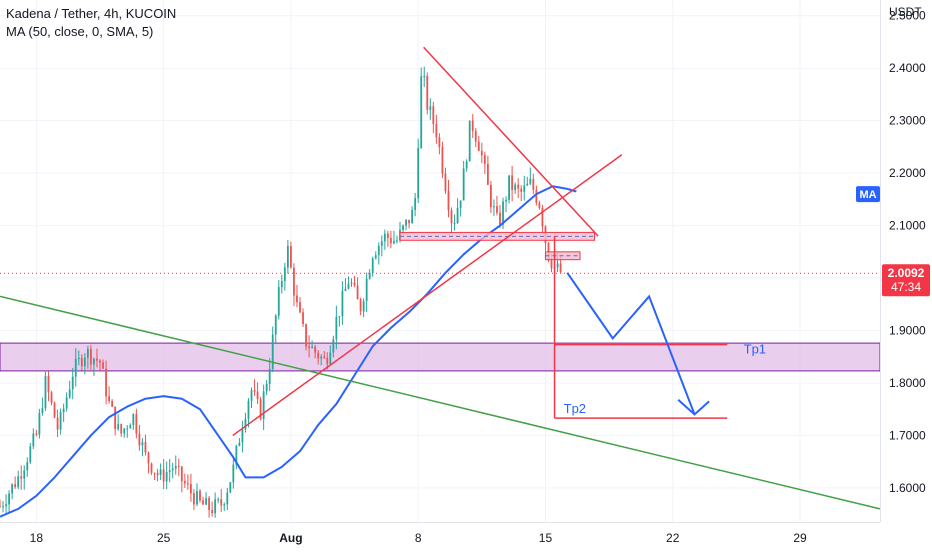 The height and width of the screenshot is (555, 932). What do you see at coordinates (907, 488) in the screenshot?
I see `y-tick-label: 1.6000` at bounding box center [907, 488].